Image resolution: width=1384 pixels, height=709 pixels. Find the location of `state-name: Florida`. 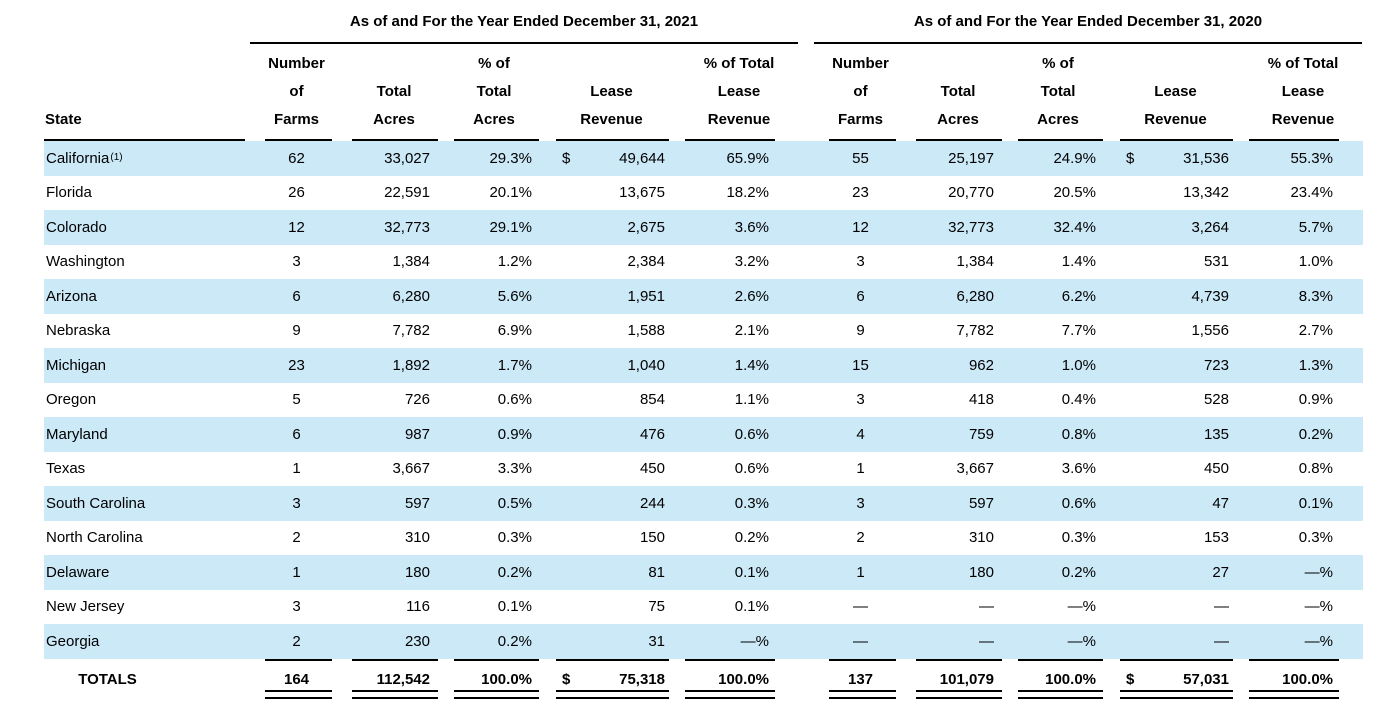

state-name: Florida is located at coordinates (69, 193).